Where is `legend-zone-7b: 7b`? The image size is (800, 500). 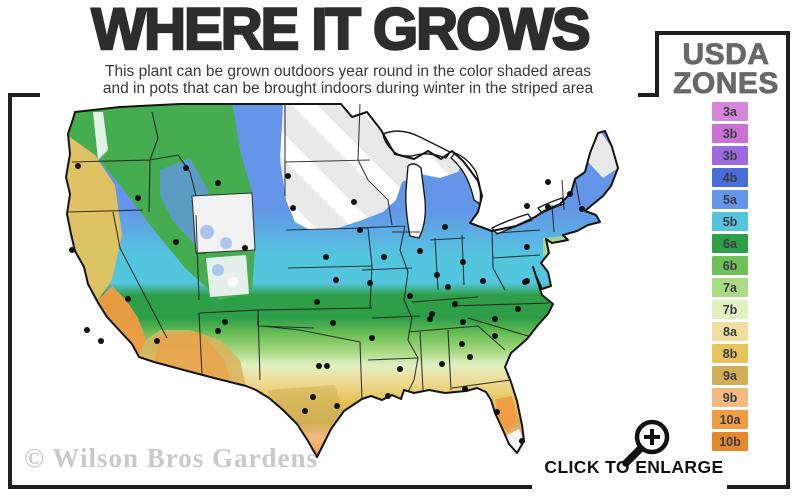 legend-zone-7b: 7b is located at coordinates (730, 309).